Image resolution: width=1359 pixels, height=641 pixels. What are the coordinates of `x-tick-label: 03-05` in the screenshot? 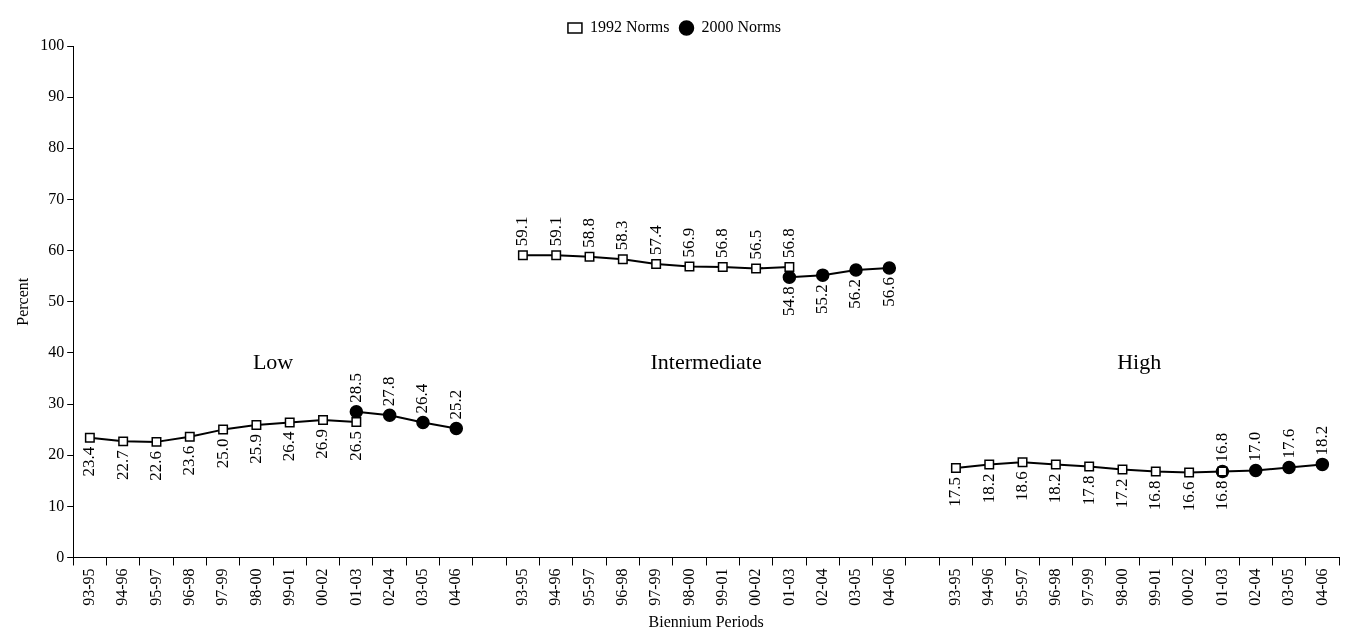 It's located at (1288, 587).